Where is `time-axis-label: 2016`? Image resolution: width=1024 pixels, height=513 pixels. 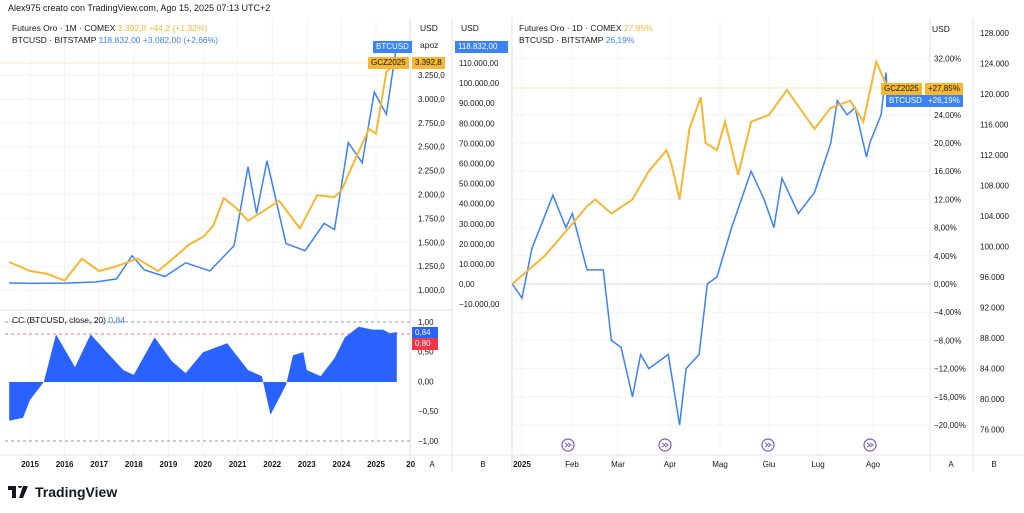
time-axis-label: 2016 is located at coordinates (65, 464).